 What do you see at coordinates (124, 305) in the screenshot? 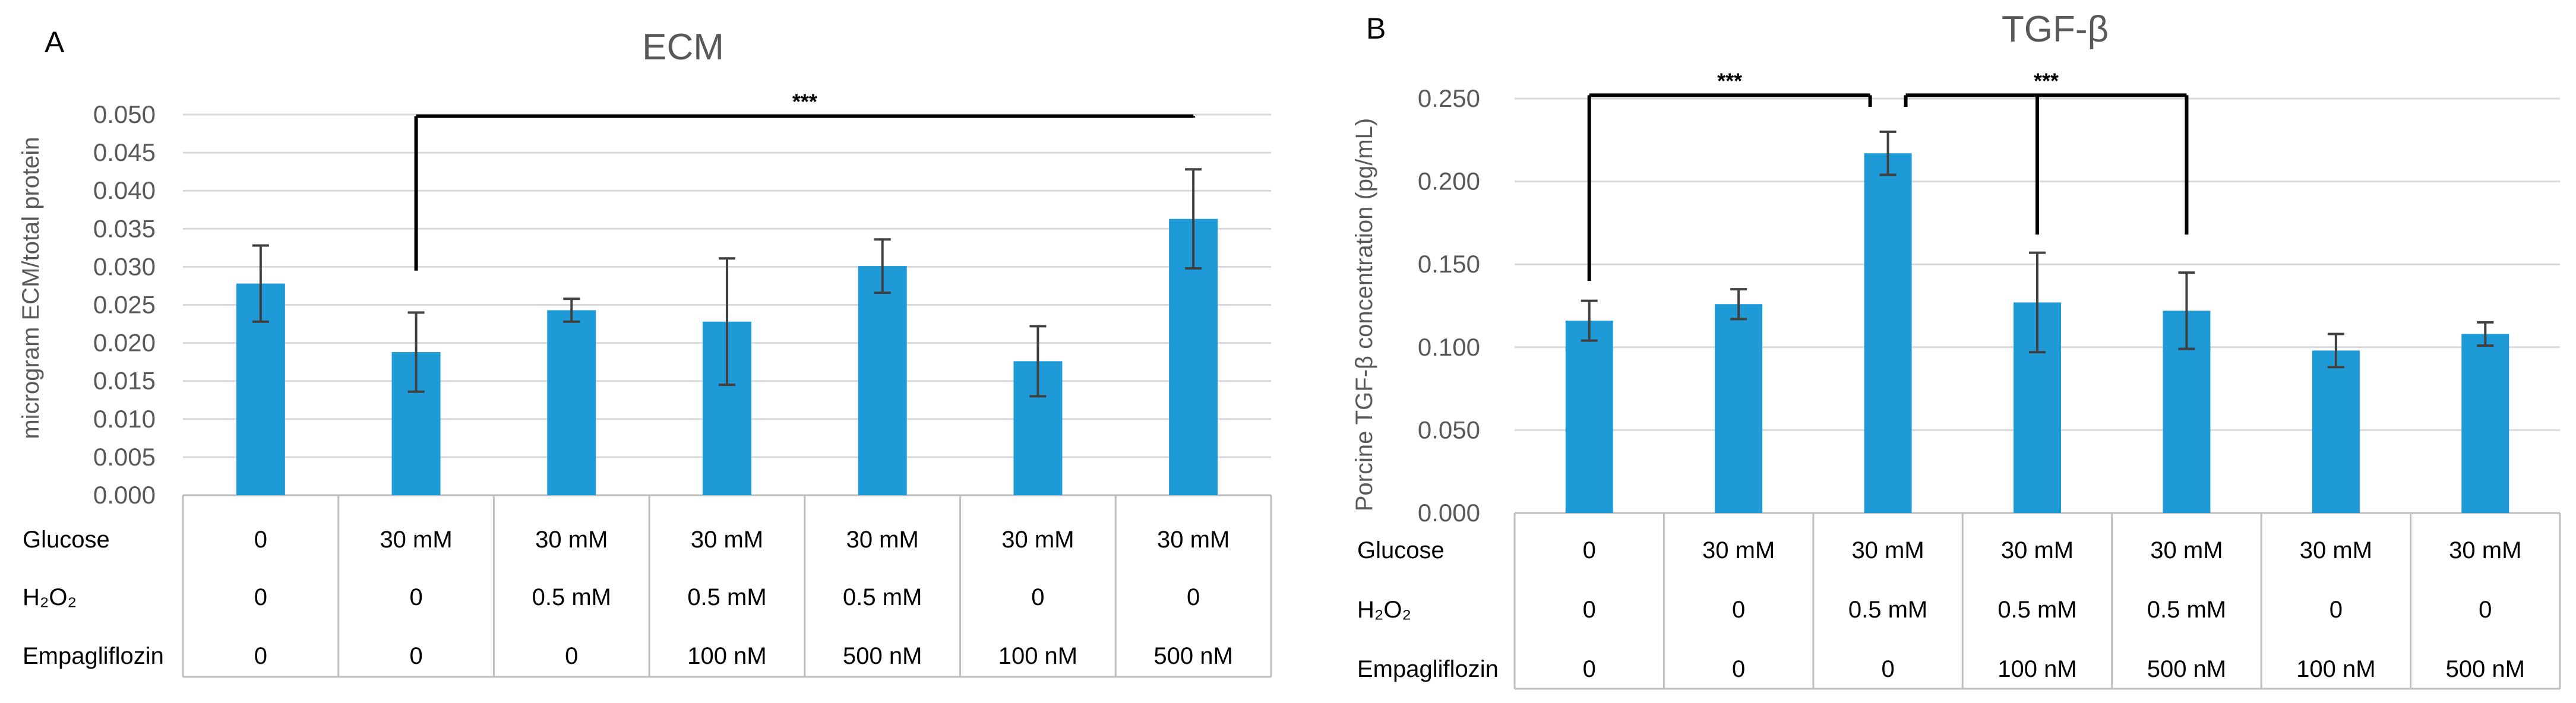
I see `y-tick-label: 0.025` at bounding box center [124, 305].